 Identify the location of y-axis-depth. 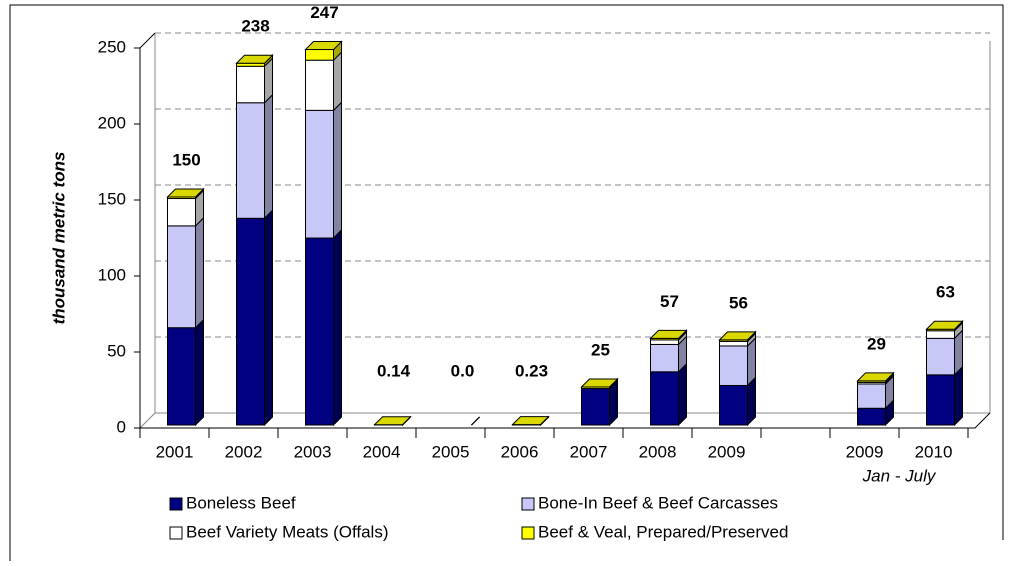
(147, 40).